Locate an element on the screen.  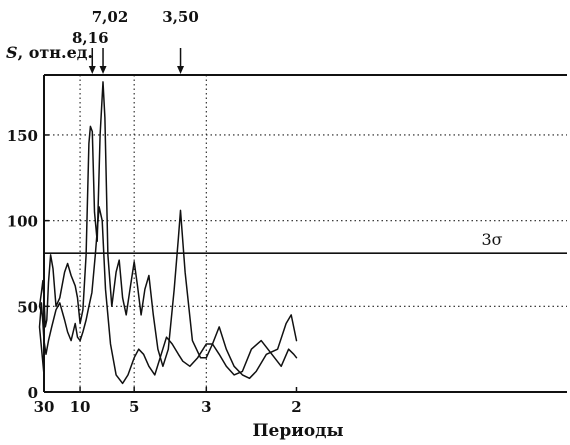
threshold-label: 3σ is located at coordinates (491, 239).